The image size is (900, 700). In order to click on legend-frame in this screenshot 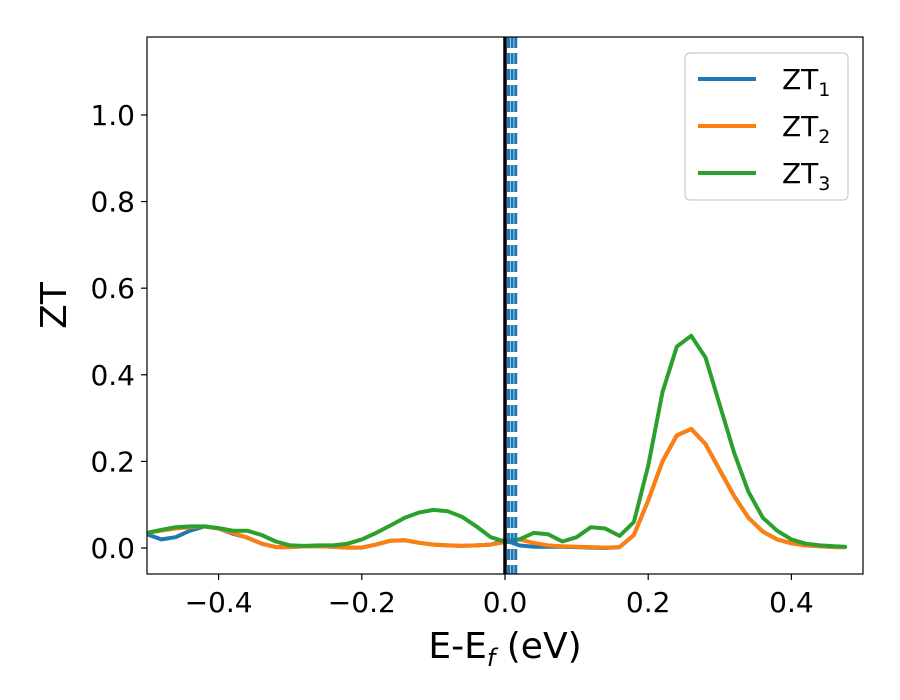, I will do `click(766, 126)`.